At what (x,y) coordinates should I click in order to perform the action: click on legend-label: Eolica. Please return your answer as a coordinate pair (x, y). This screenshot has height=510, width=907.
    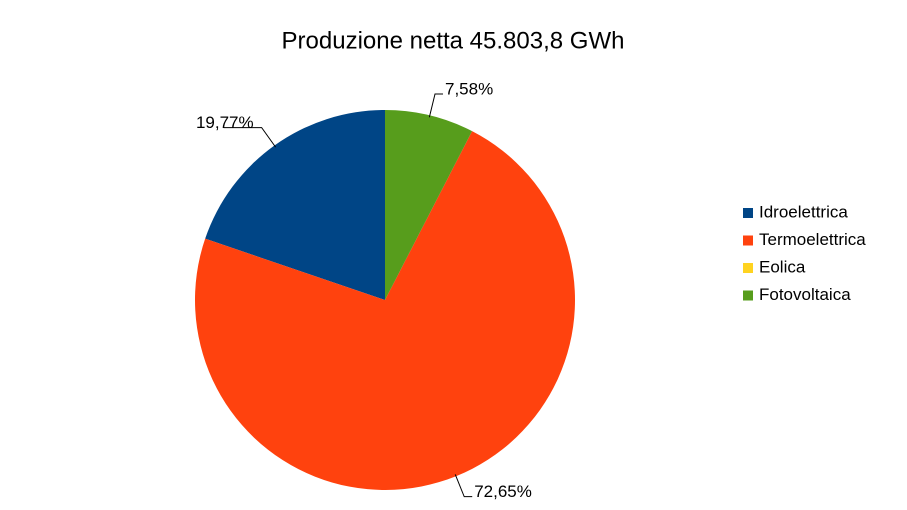
    Looking at the image, I should click on (782, 266).